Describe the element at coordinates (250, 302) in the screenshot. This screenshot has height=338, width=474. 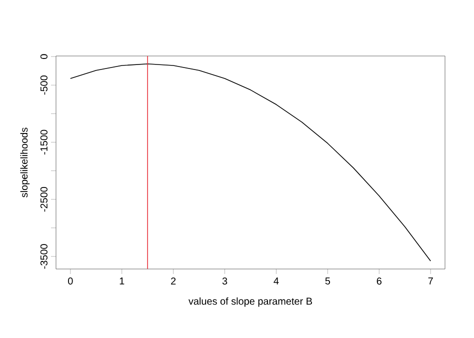
I see `x-axis-title: values of slope parameter B` at that location.